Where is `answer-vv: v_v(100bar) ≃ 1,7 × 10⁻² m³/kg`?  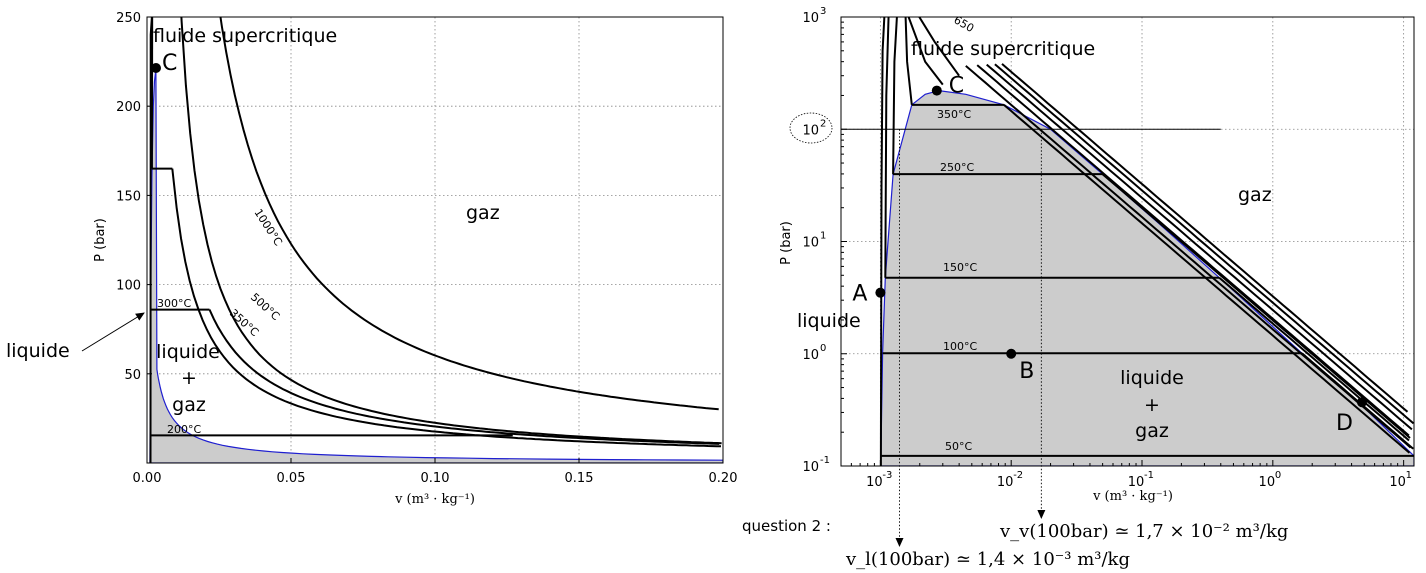 answer-vv: v_v(100bar) ≃ 1,7 × 10⁻² m³/kg is located at coordinates (1143, 531).